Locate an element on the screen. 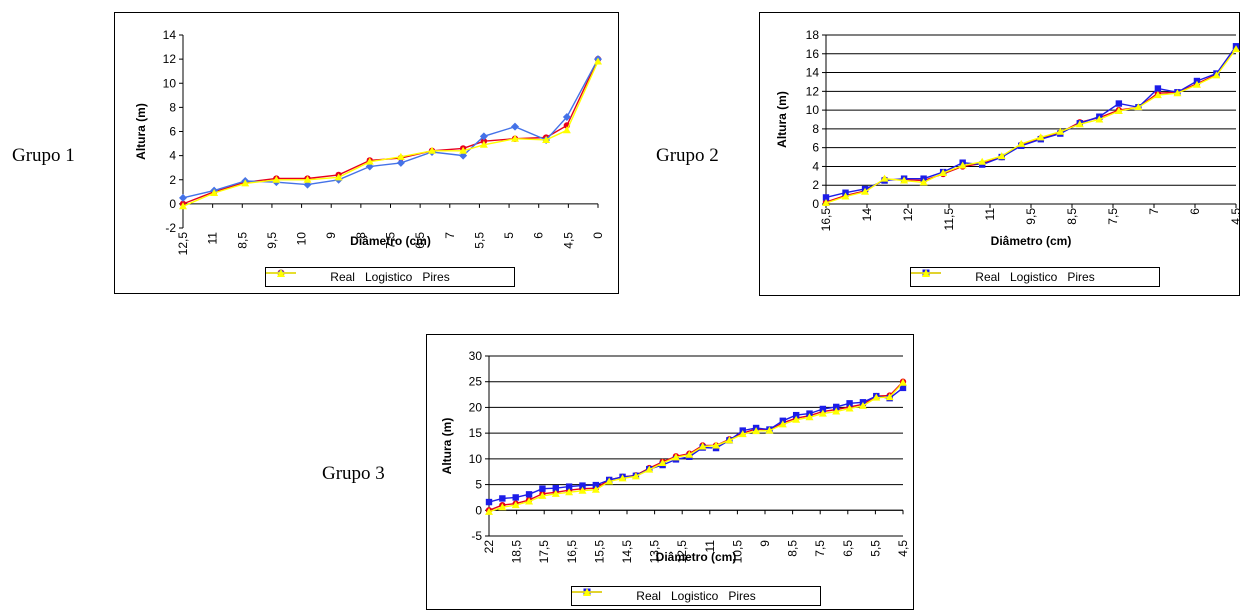 The width and height of the screenshot is (1240, 611). series-real-line is located at coordinates (696, 446).